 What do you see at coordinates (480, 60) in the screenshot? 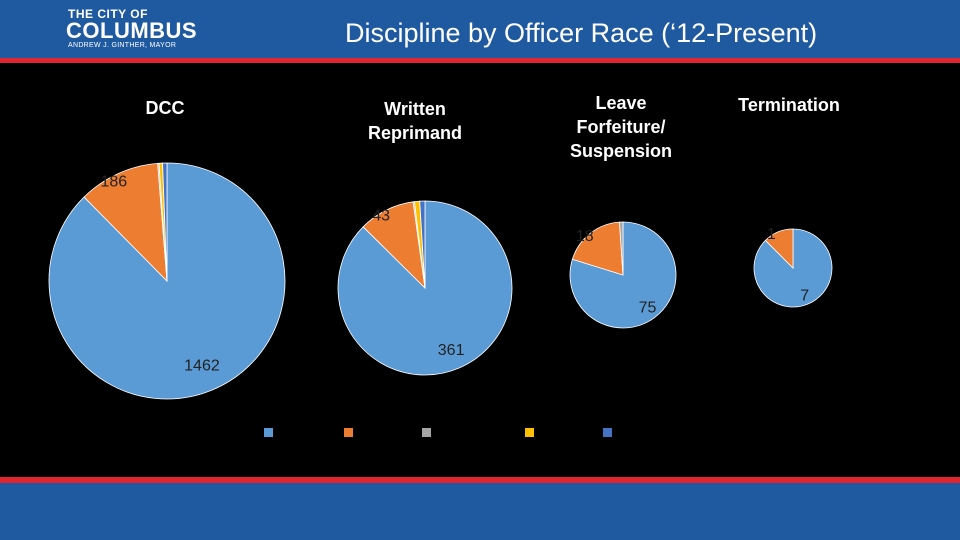
I see `header-rule` at bounding box center [480, 60].